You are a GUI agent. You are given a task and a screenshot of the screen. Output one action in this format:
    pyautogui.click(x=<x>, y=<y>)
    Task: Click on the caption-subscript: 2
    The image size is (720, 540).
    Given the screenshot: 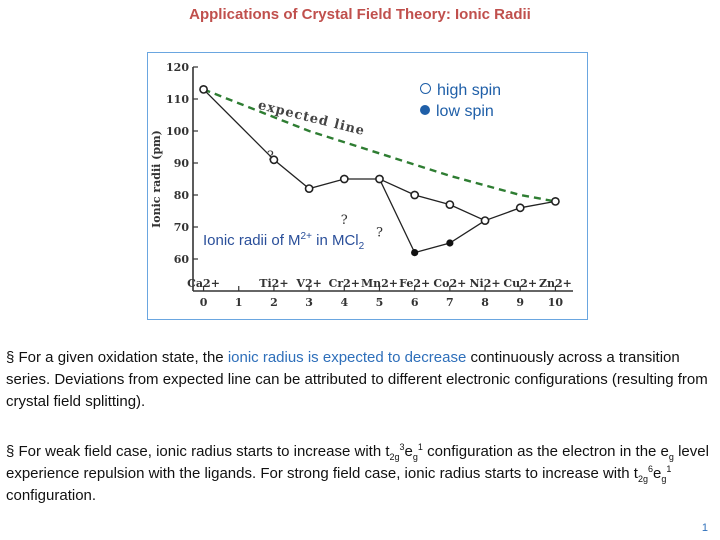 What is the action you would take?
    pyautogui.click(x=361, y=246)
    